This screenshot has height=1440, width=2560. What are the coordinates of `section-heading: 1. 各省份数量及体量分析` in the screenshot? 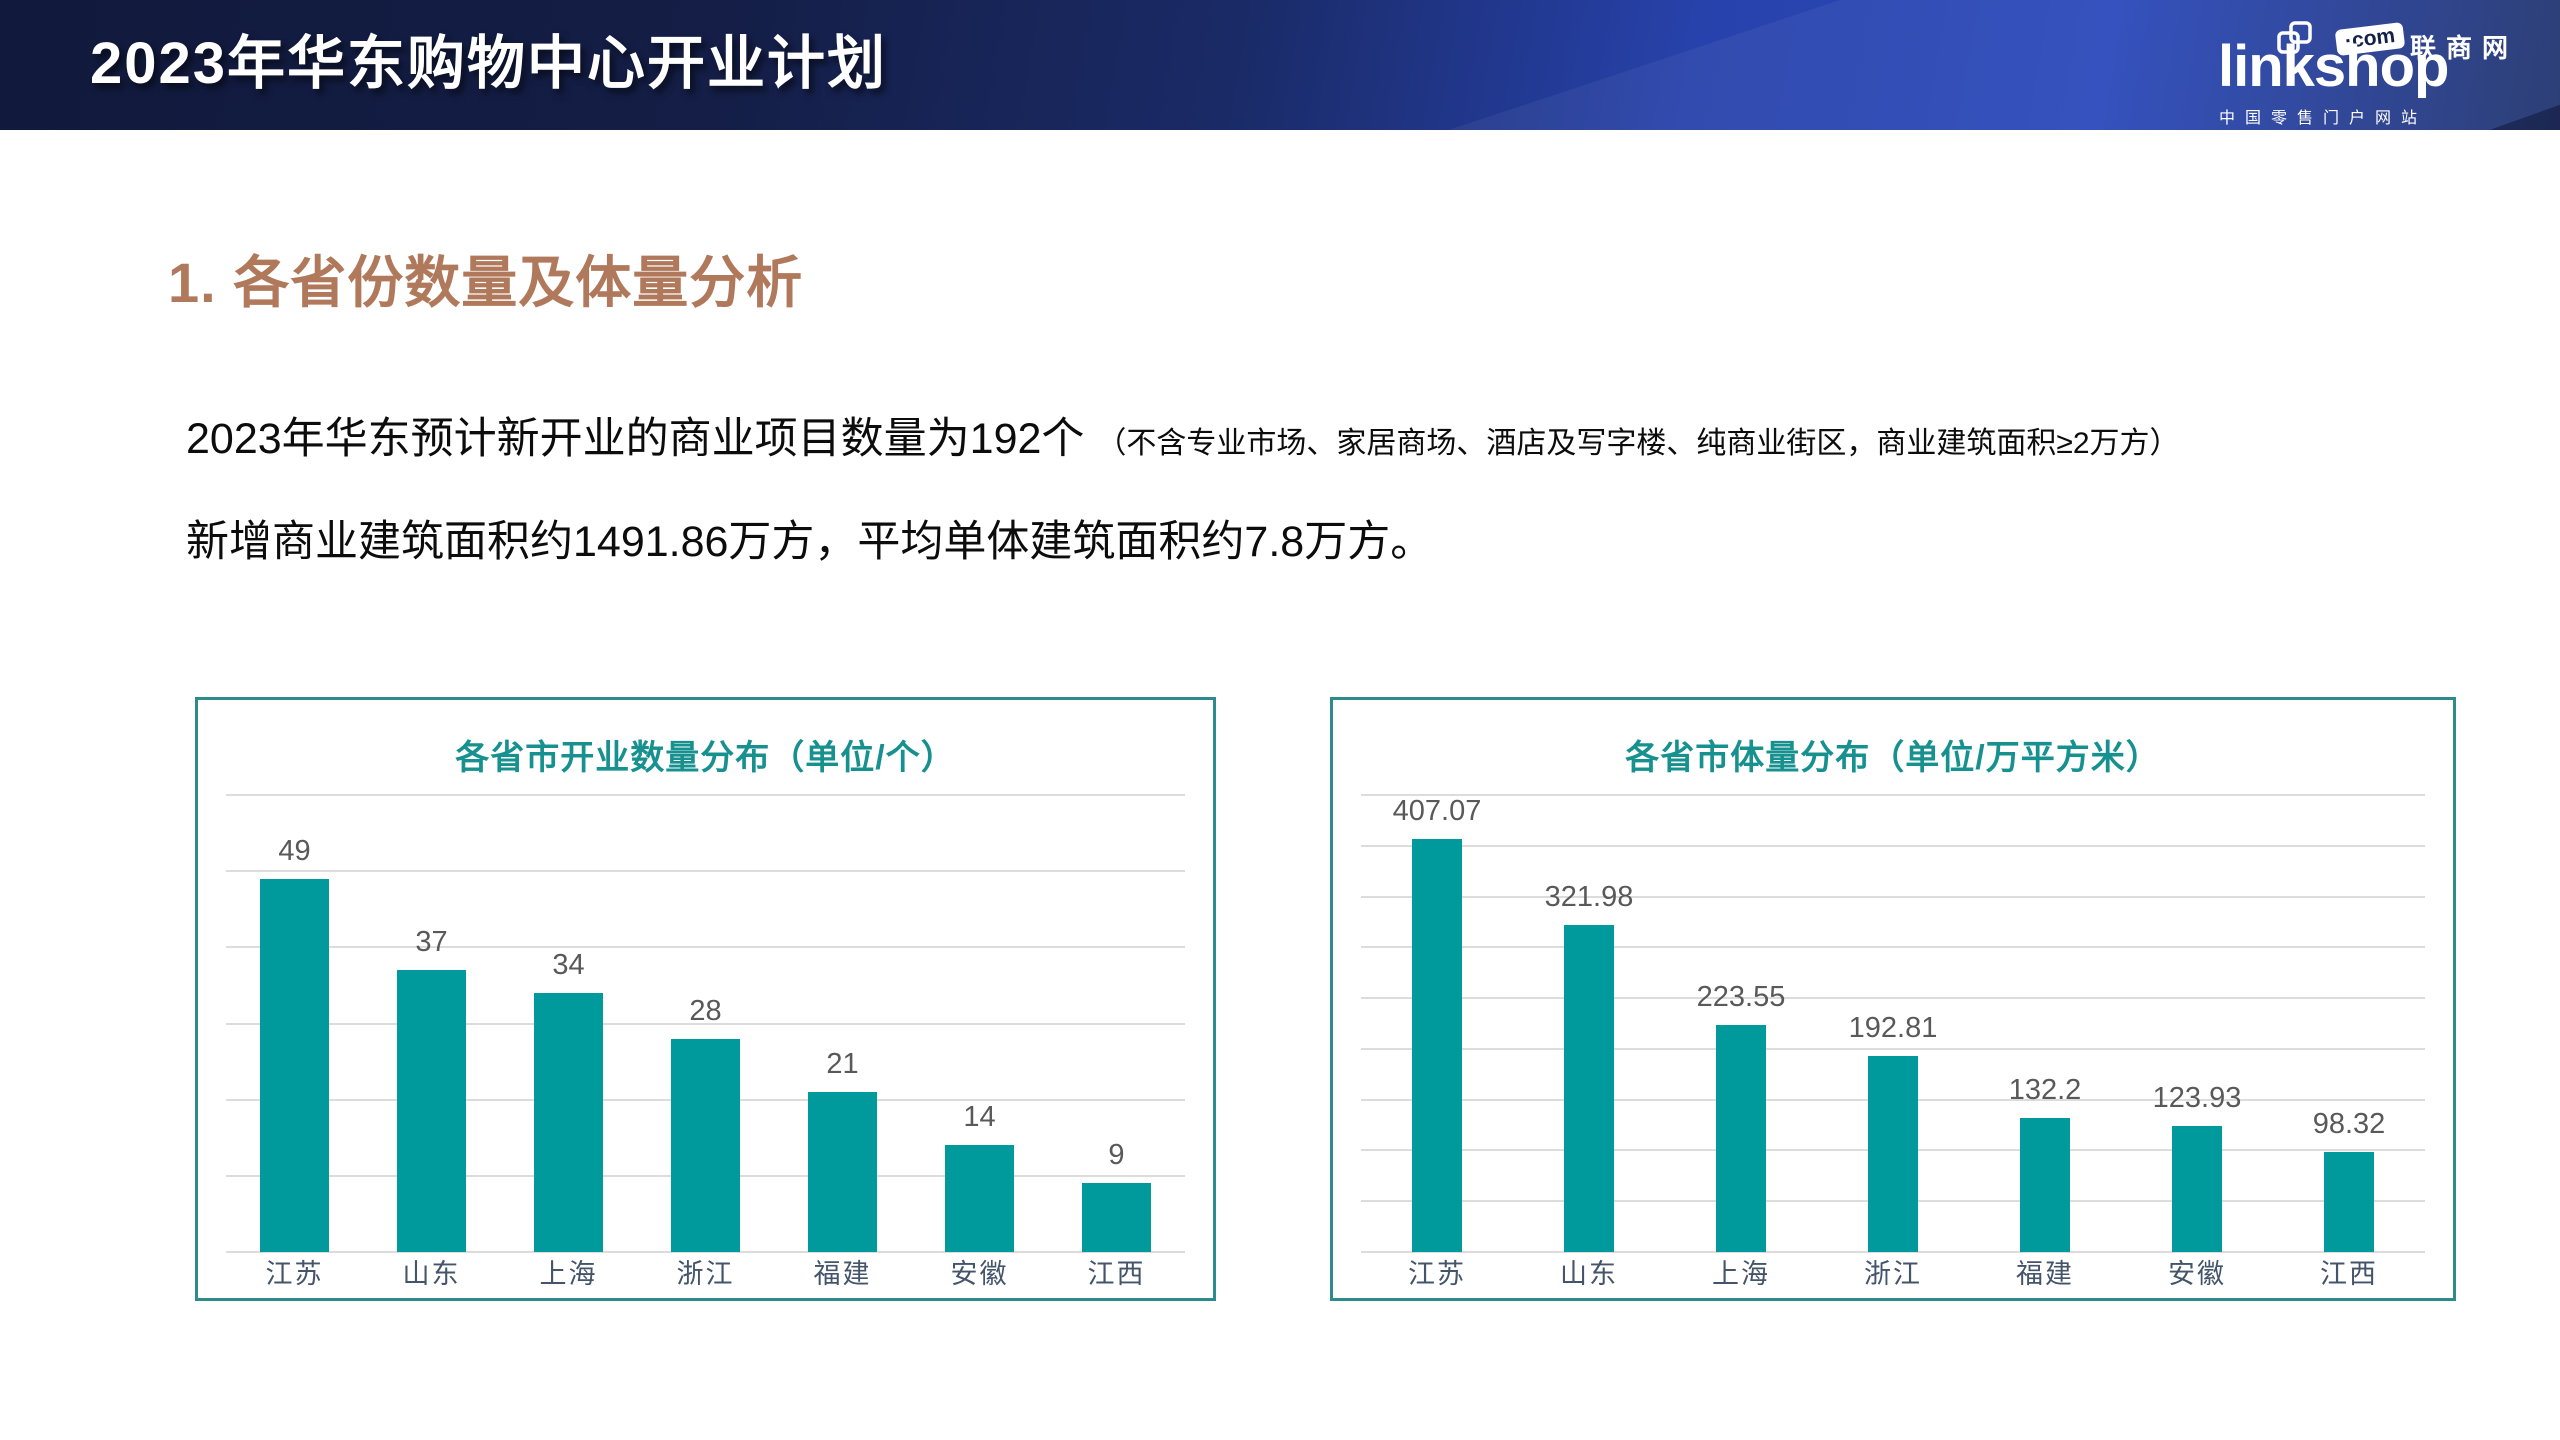 It's located at (486, 282).